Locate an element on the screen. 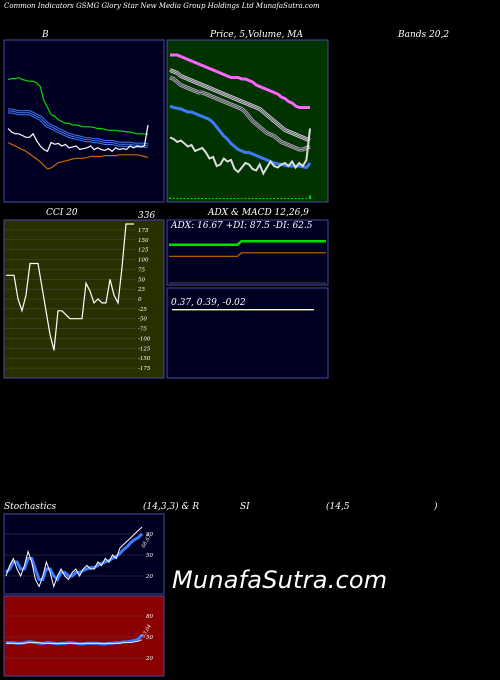  adx-plus-di-line is located at coordinates (247, 242).